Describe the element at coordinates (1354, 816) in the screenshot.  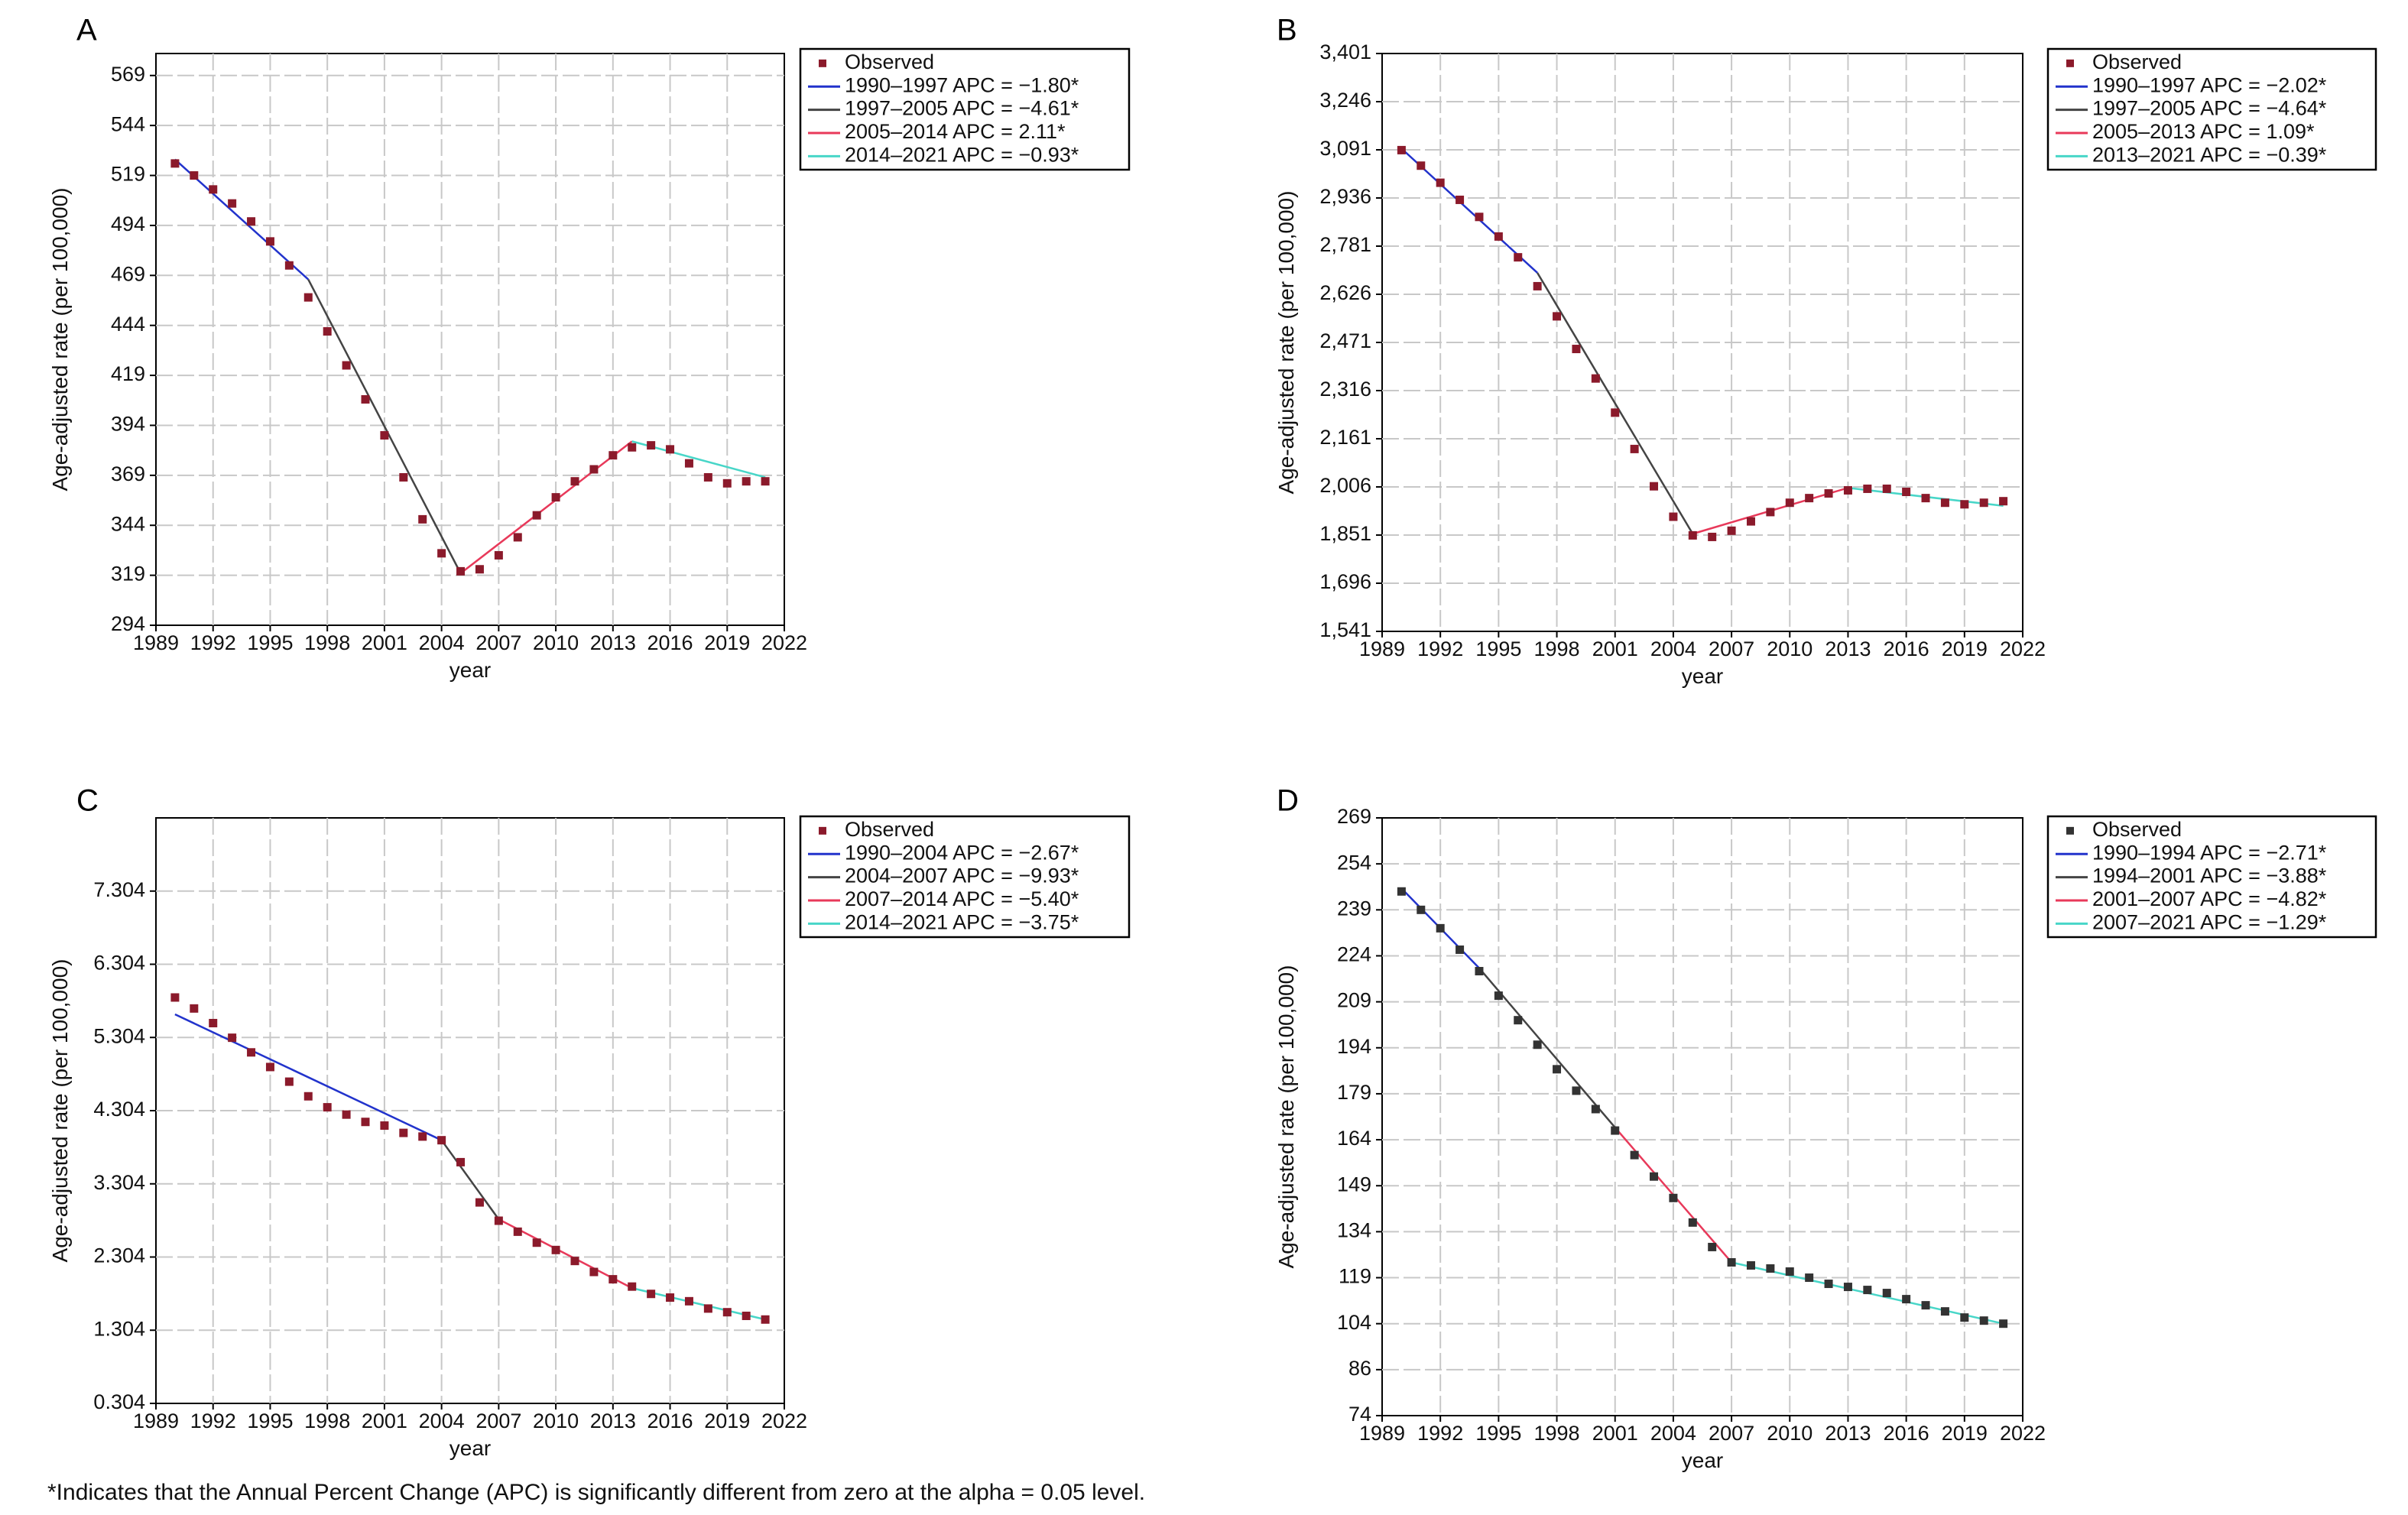
I see `y-tick-label: 269` at that location.